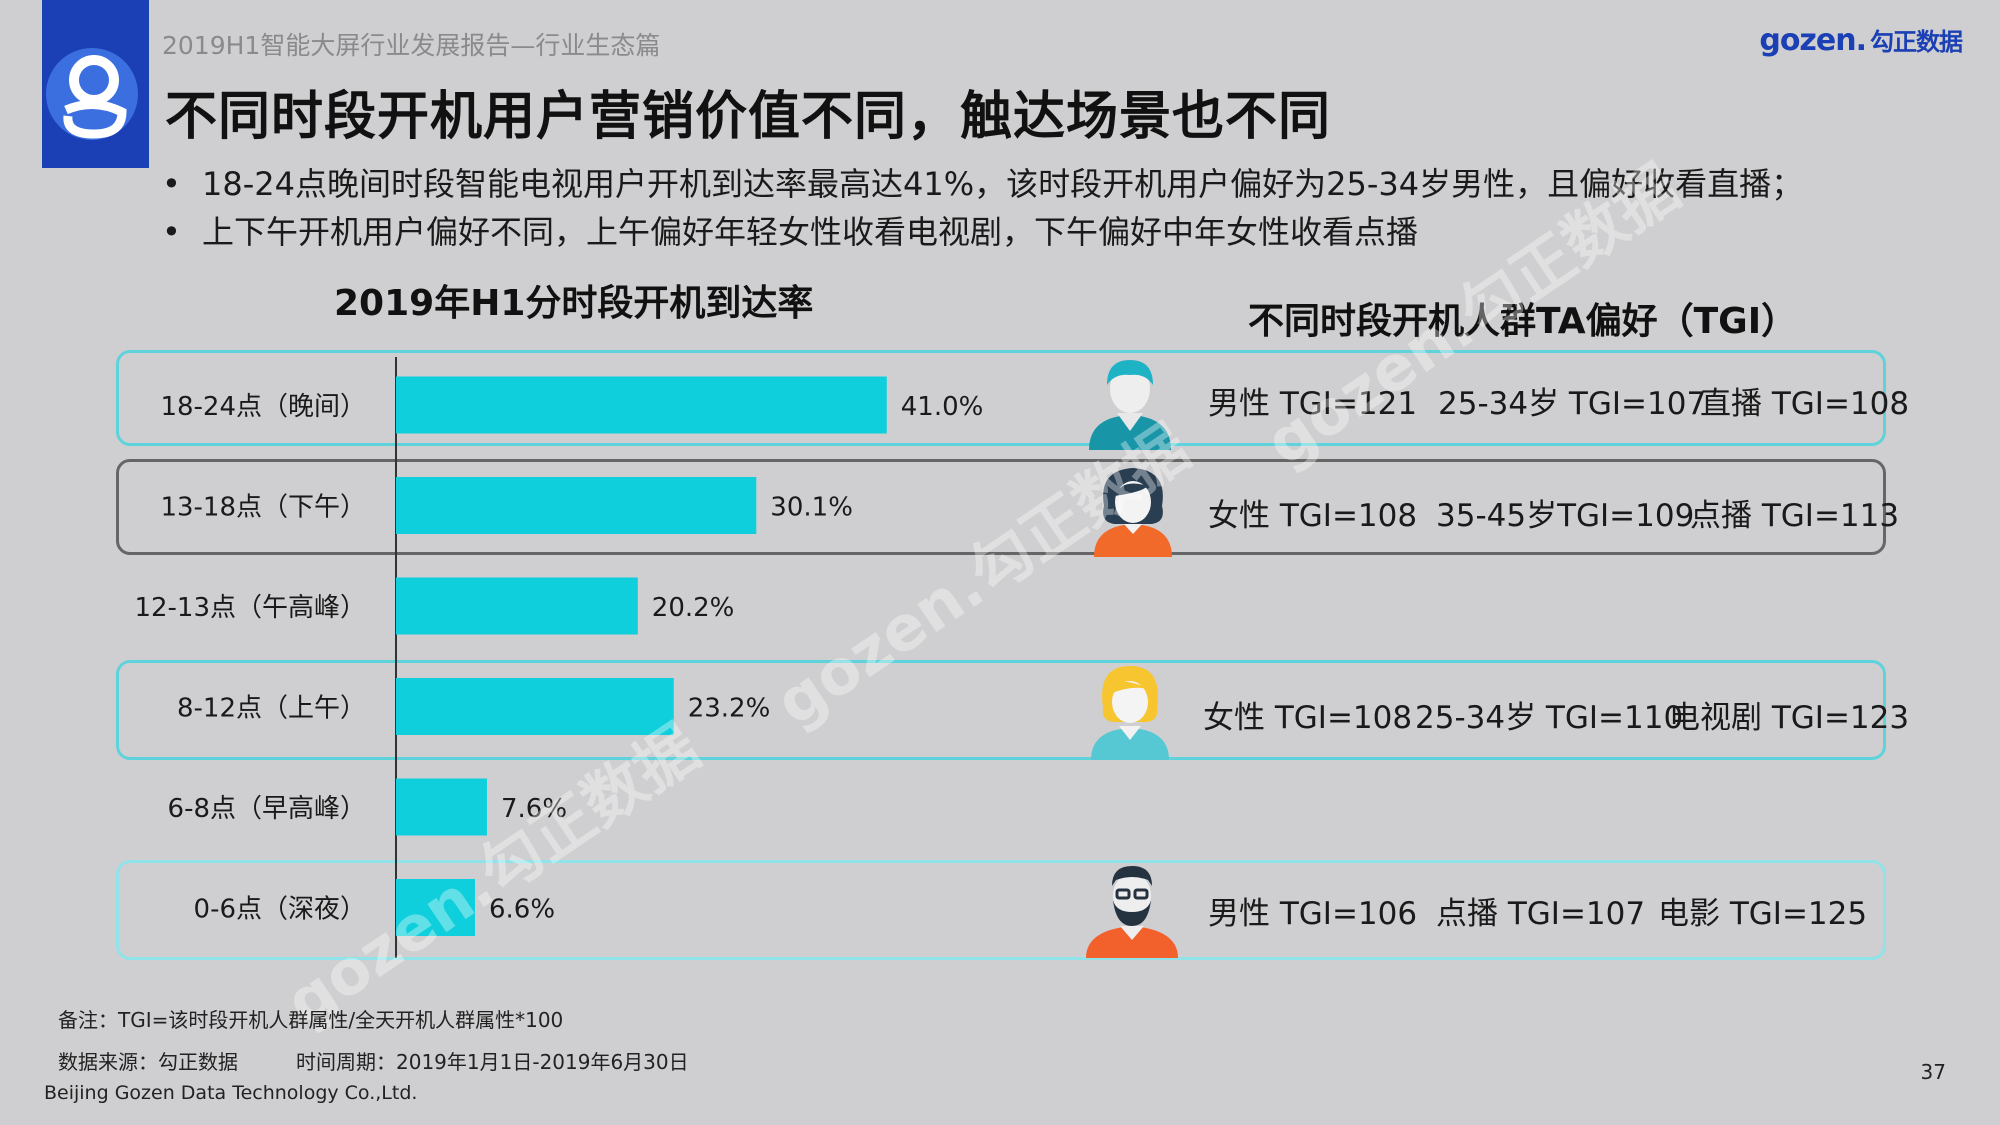 The image size is (2000, 1125). What do you see at coordinates (492, 1062) in the screenshot?
I see `time-period: 时间周期：2019年1月1日-2019年6月30日` at bounding box center [492, 1062].